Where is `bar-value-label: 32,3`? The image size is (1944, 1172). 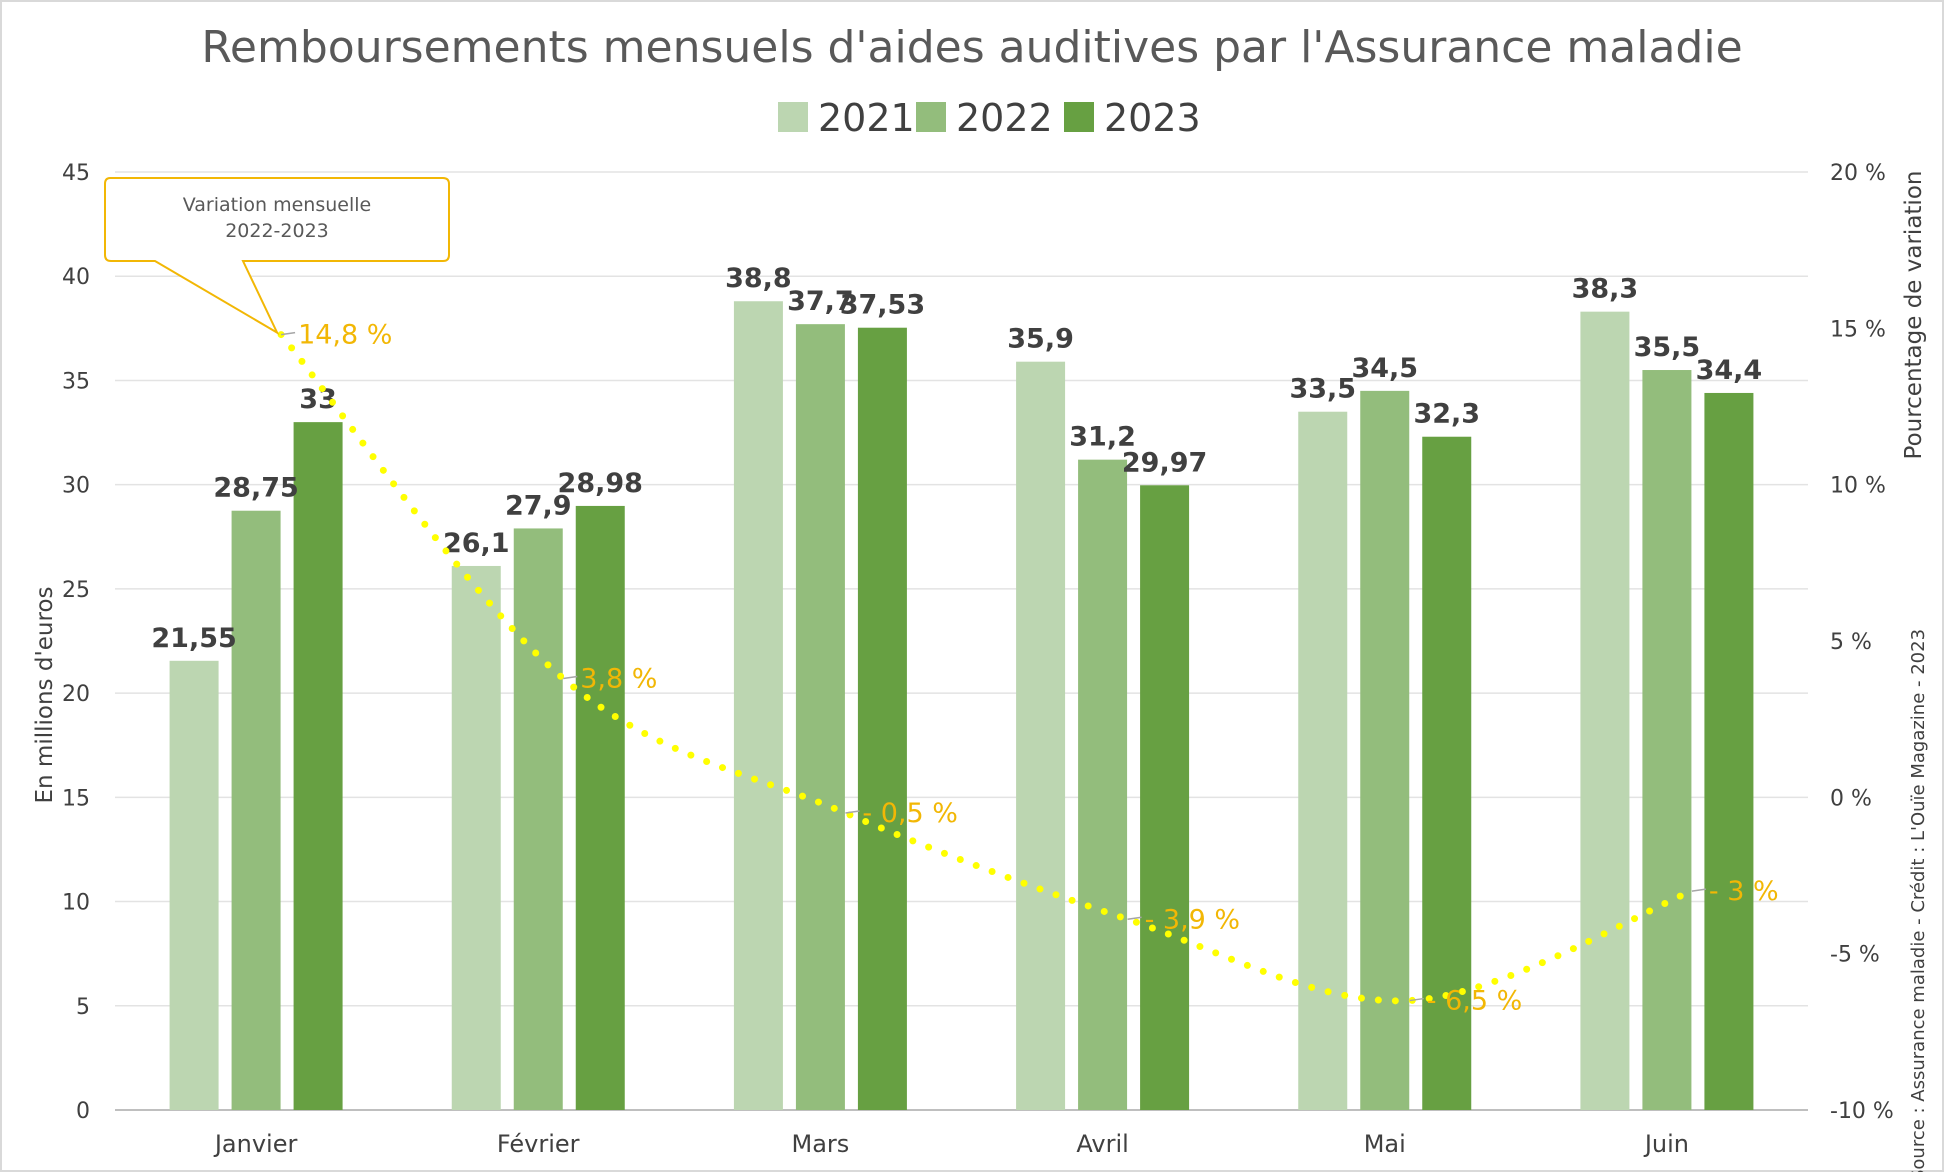
bar-value-label: 32,3 is located at coordinates (1446, 414).